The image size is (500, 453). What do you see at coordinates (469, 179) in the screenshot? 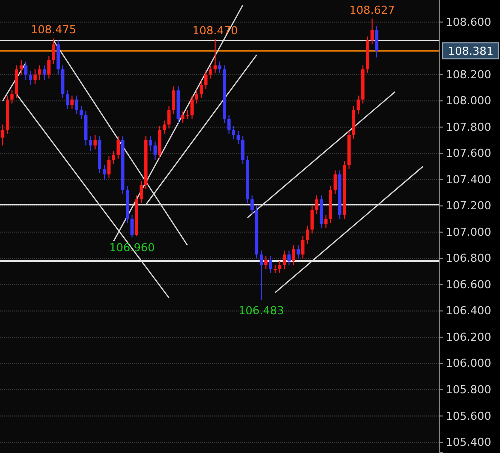
I see `y-tick-label: 107.400` at bounding box center [469, 179].